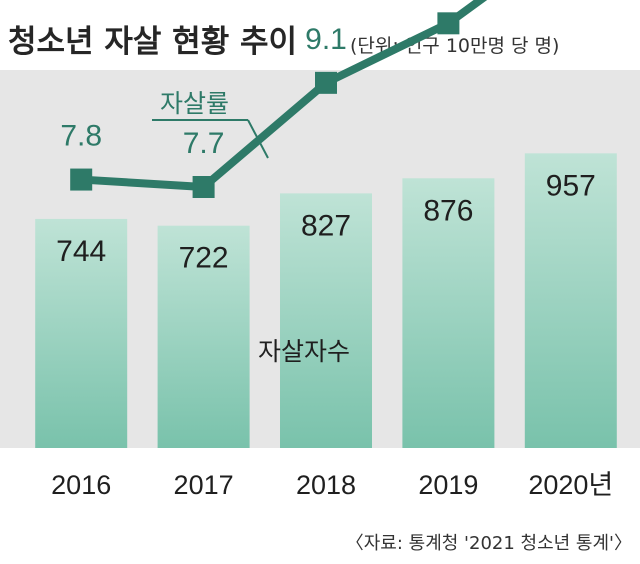  Describe the element at coordinates (194, 103) in the screenshot. I see `line-series-name: 자살률` at that location.